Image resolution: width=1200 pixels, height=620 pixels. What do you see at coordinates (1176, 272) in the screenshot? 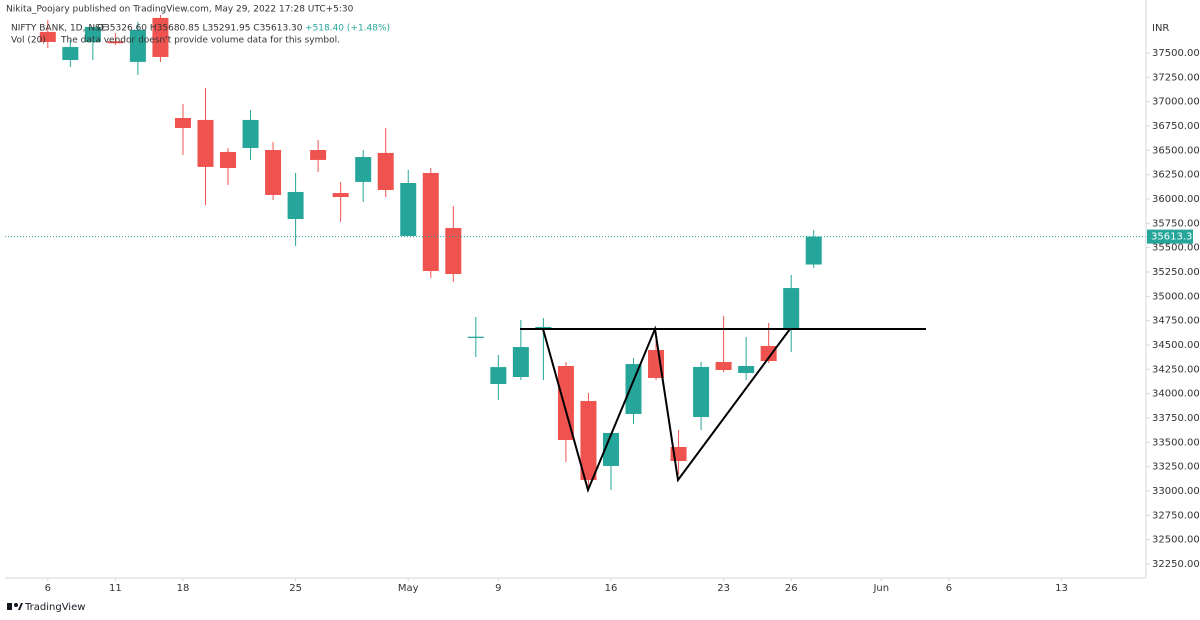
I see `y-tick-label: 35250.00` at bounding box center [1176, 272].